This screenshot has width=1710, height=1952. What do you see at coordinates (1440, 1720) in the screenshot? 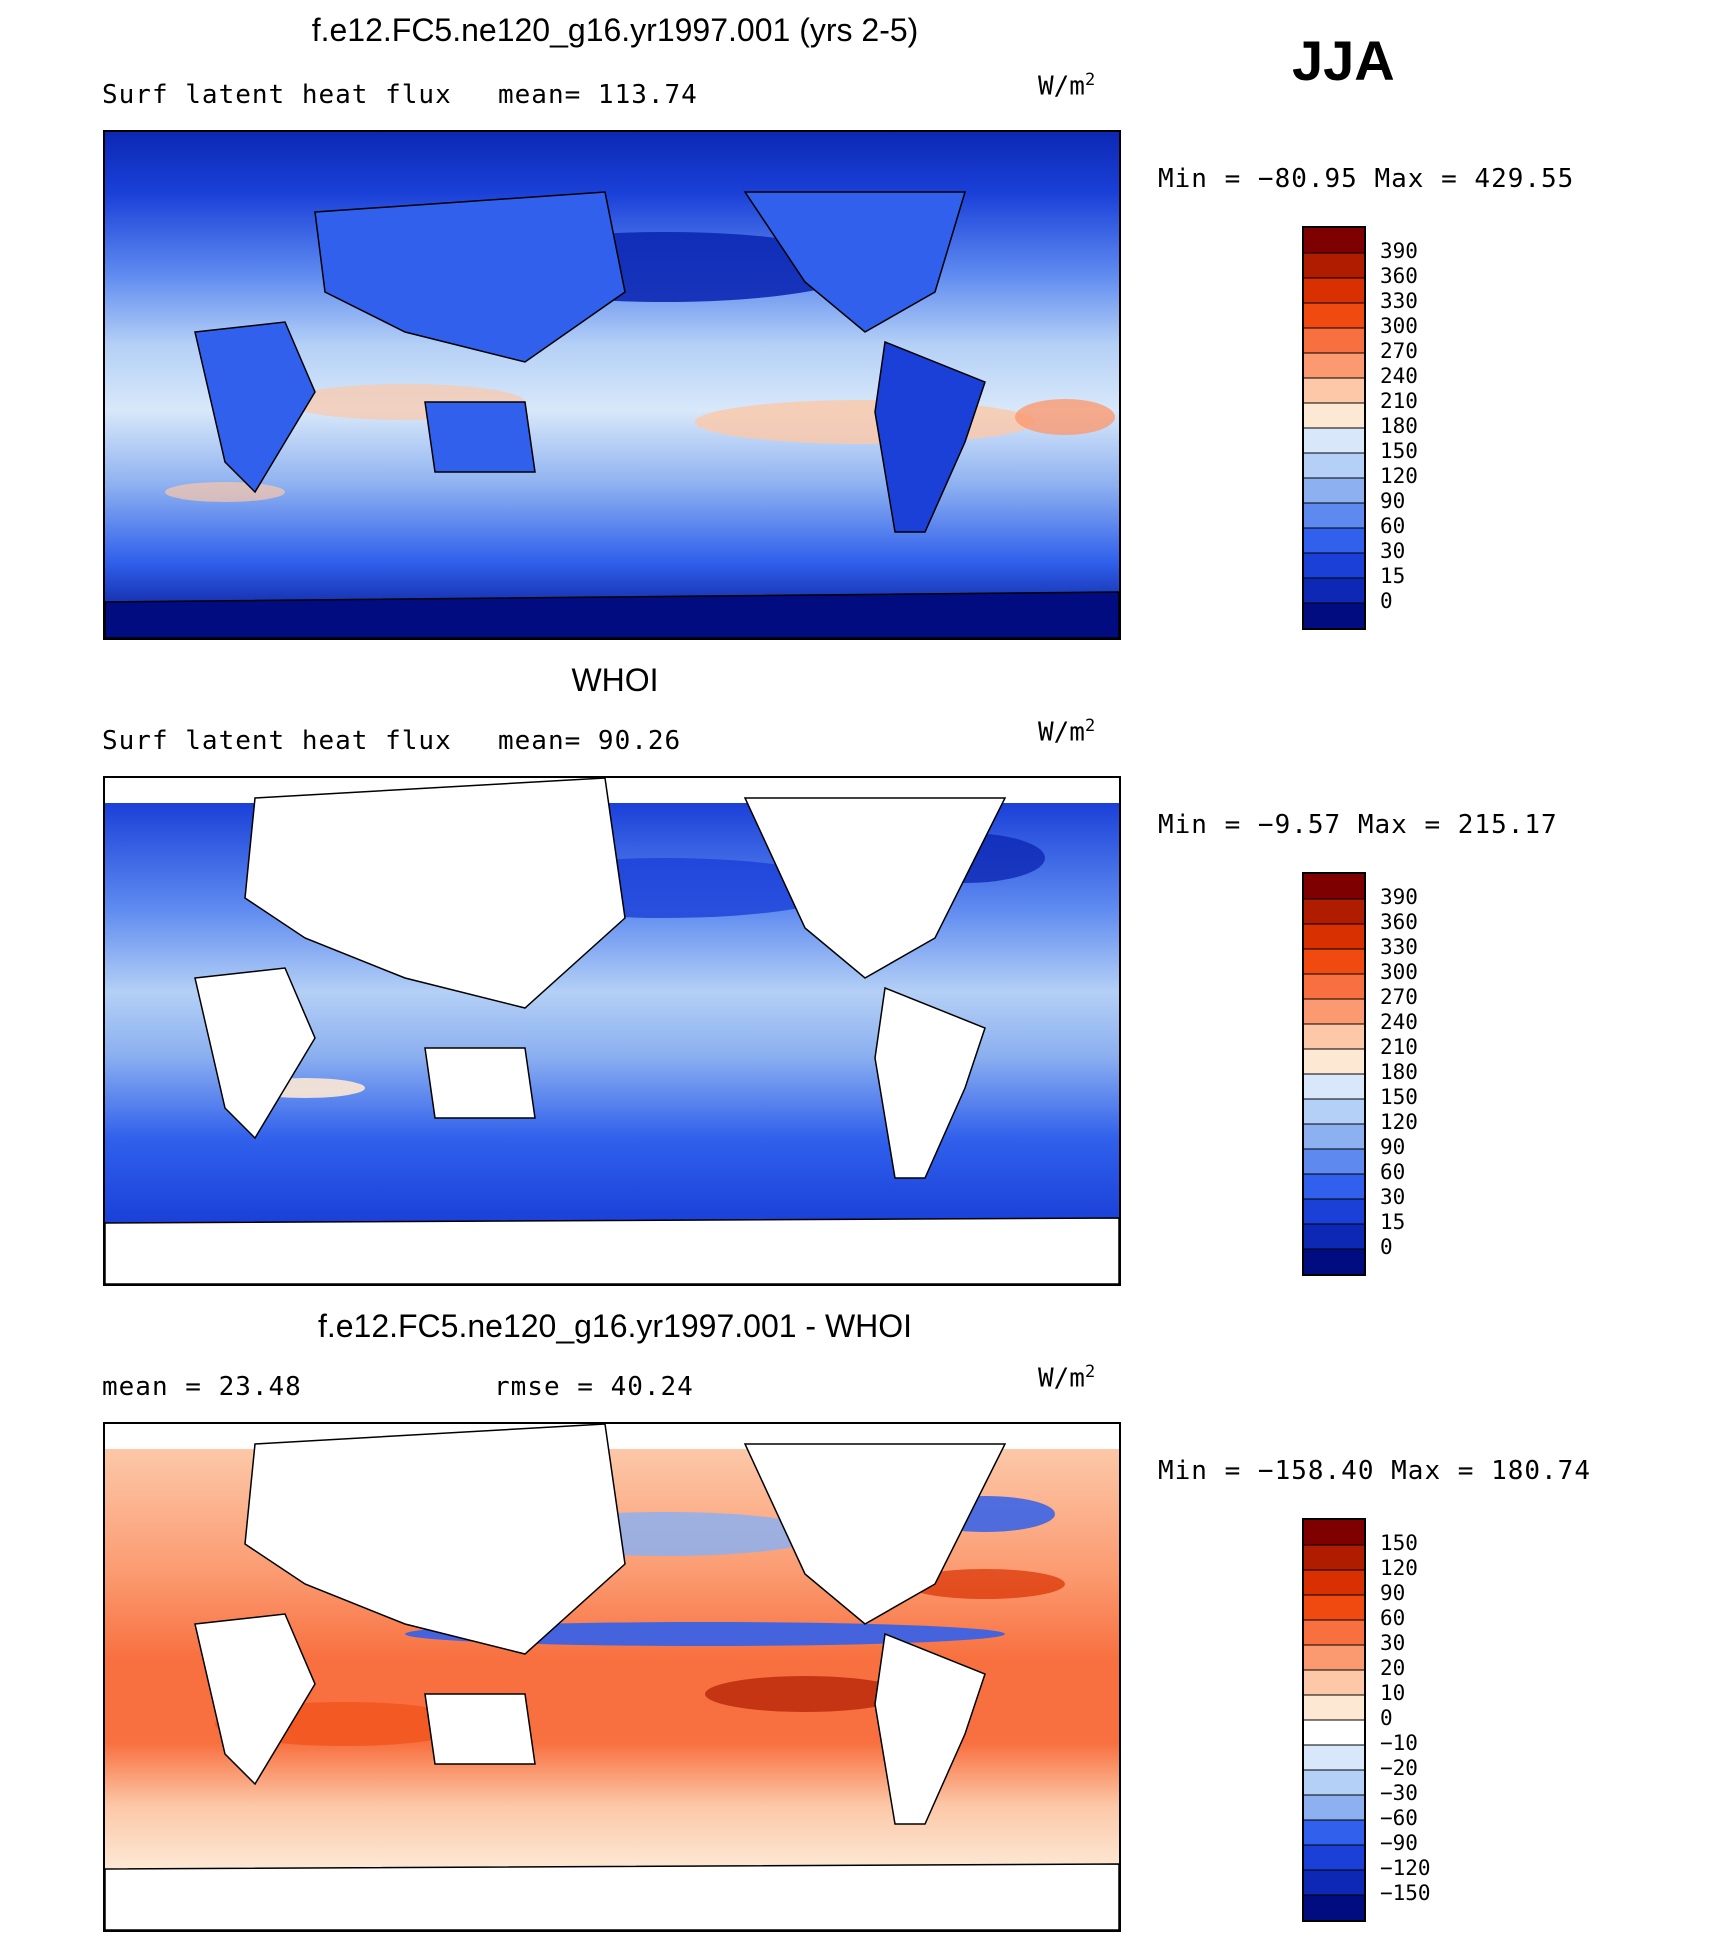
I see `panel-3-colorbar-ticks: 150 120 90 60 30 20 10 0 −10 −20 −30 −60 −90 −120 −150` at bounding box center [1440, 1720].